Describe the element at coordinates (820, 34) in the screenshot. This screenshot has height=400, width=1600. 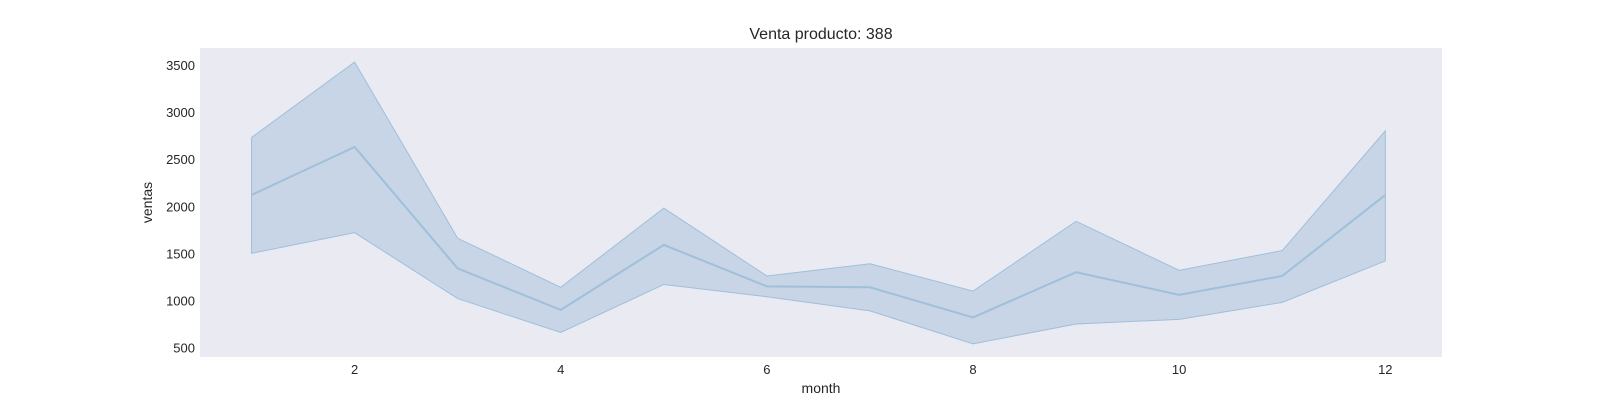
I see `chart-title: Venta producto: 388` at that location.